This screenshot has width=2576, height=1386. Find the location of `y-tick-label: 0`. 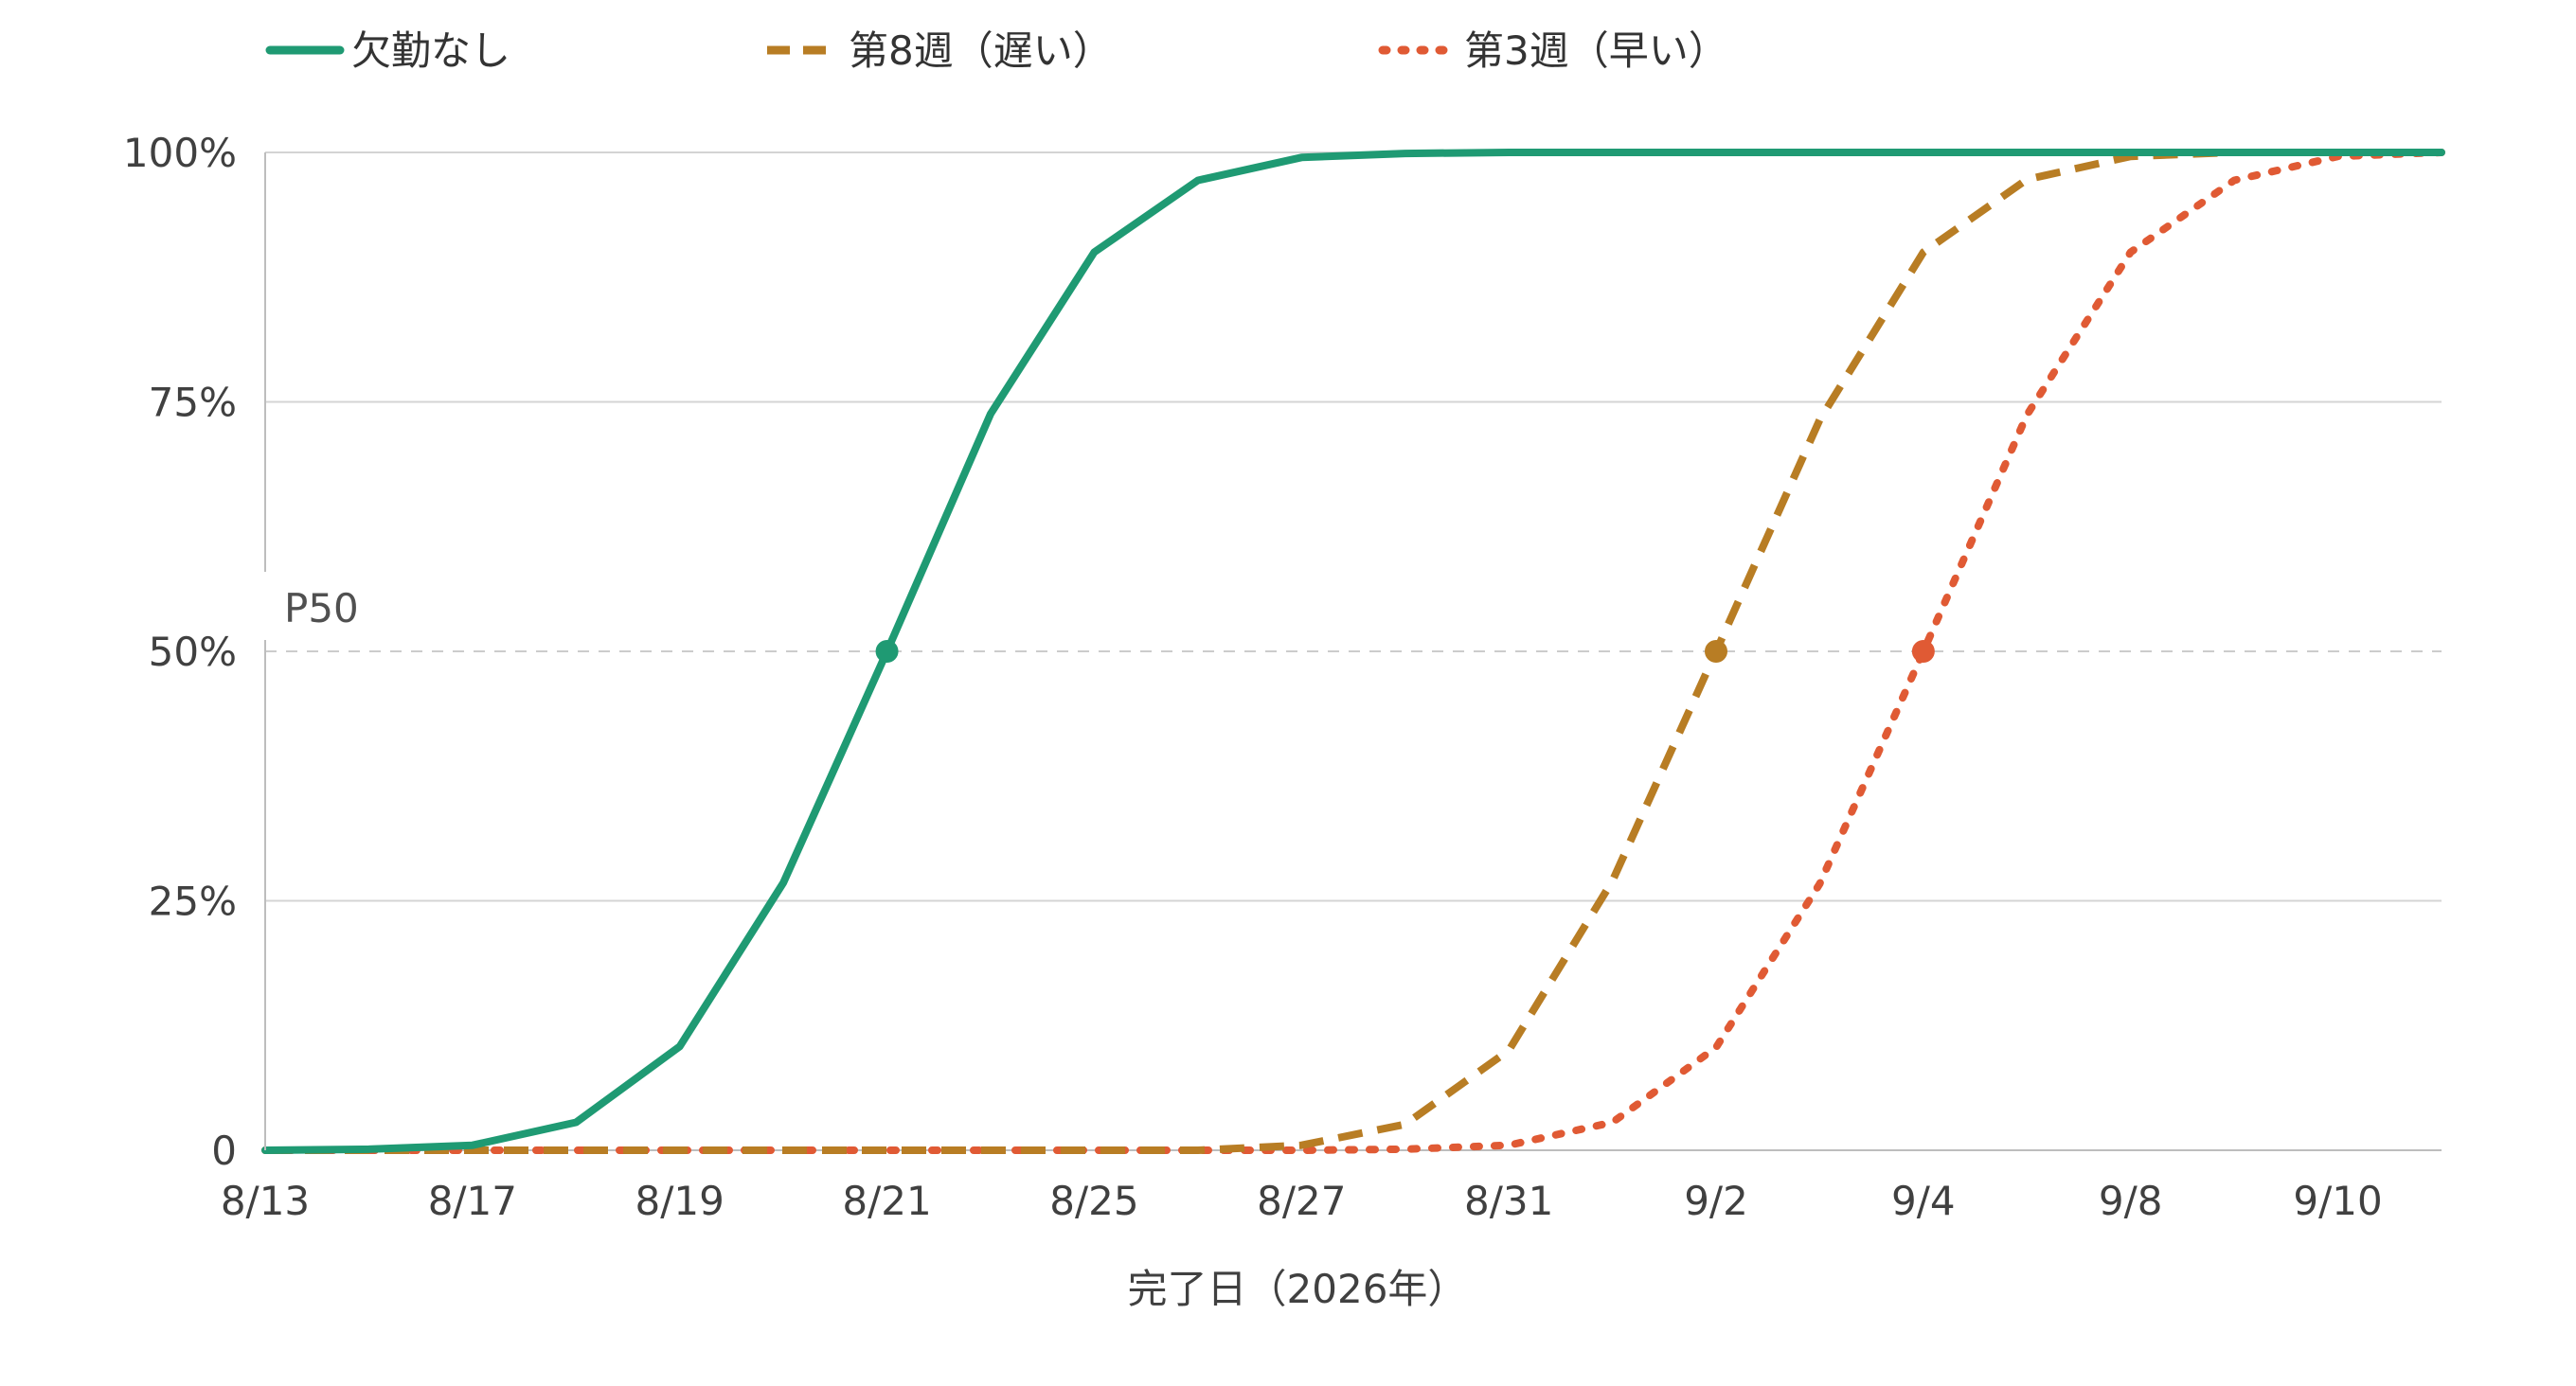

y-tick-label: 0 is located at coordinates (224, 1151).